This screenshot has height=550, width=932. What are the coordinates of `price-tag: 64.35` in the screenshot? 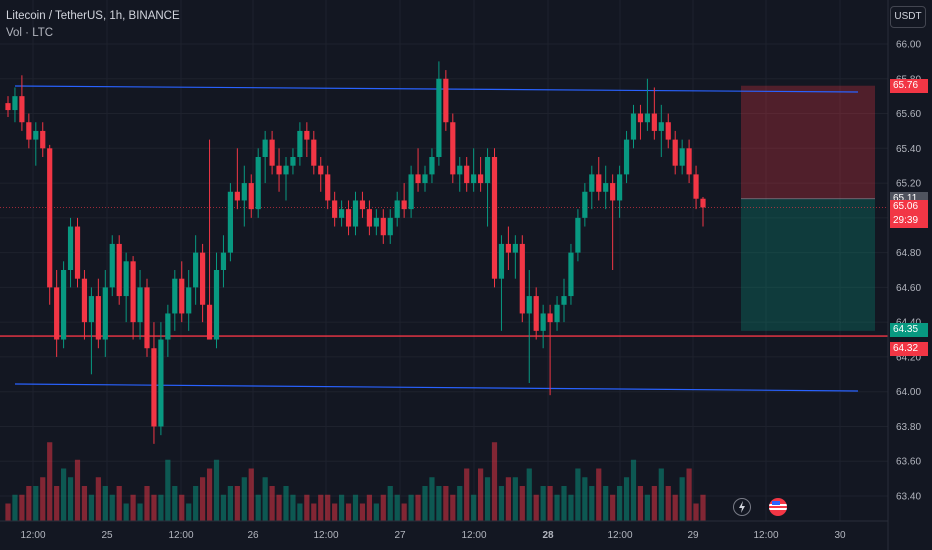 It's located at (909, 329).